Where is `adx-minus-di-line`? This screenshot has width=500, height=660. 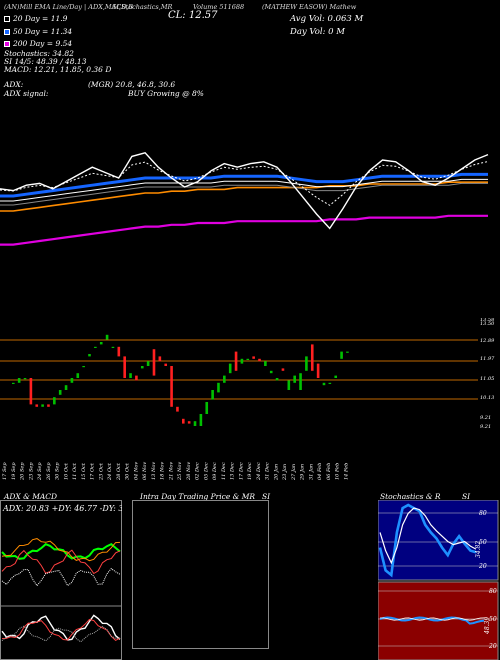
adx-minus-di-line is located at coordinates (61, 562).